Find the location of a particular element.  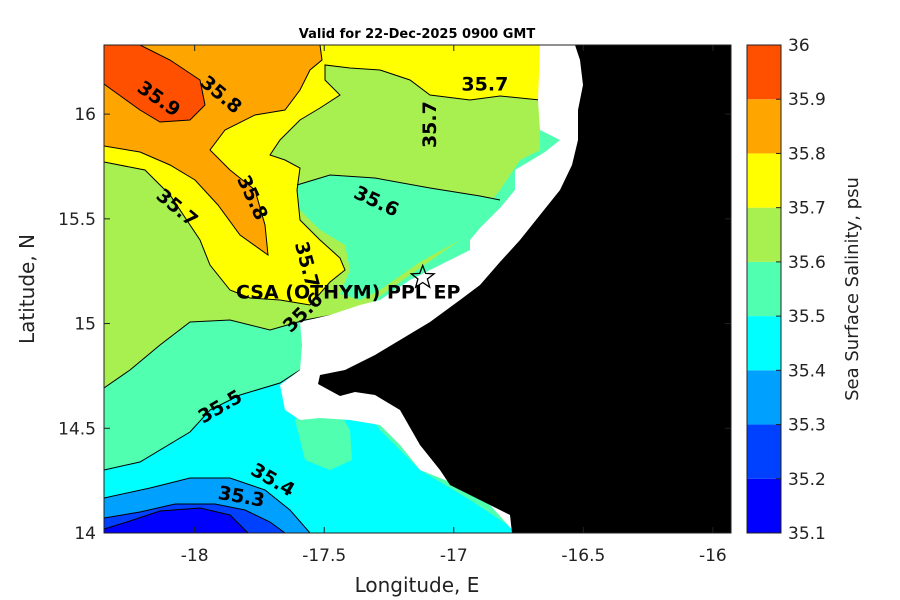

colorbar-tick-label: 35.3 is located at coordinates (807, 426).